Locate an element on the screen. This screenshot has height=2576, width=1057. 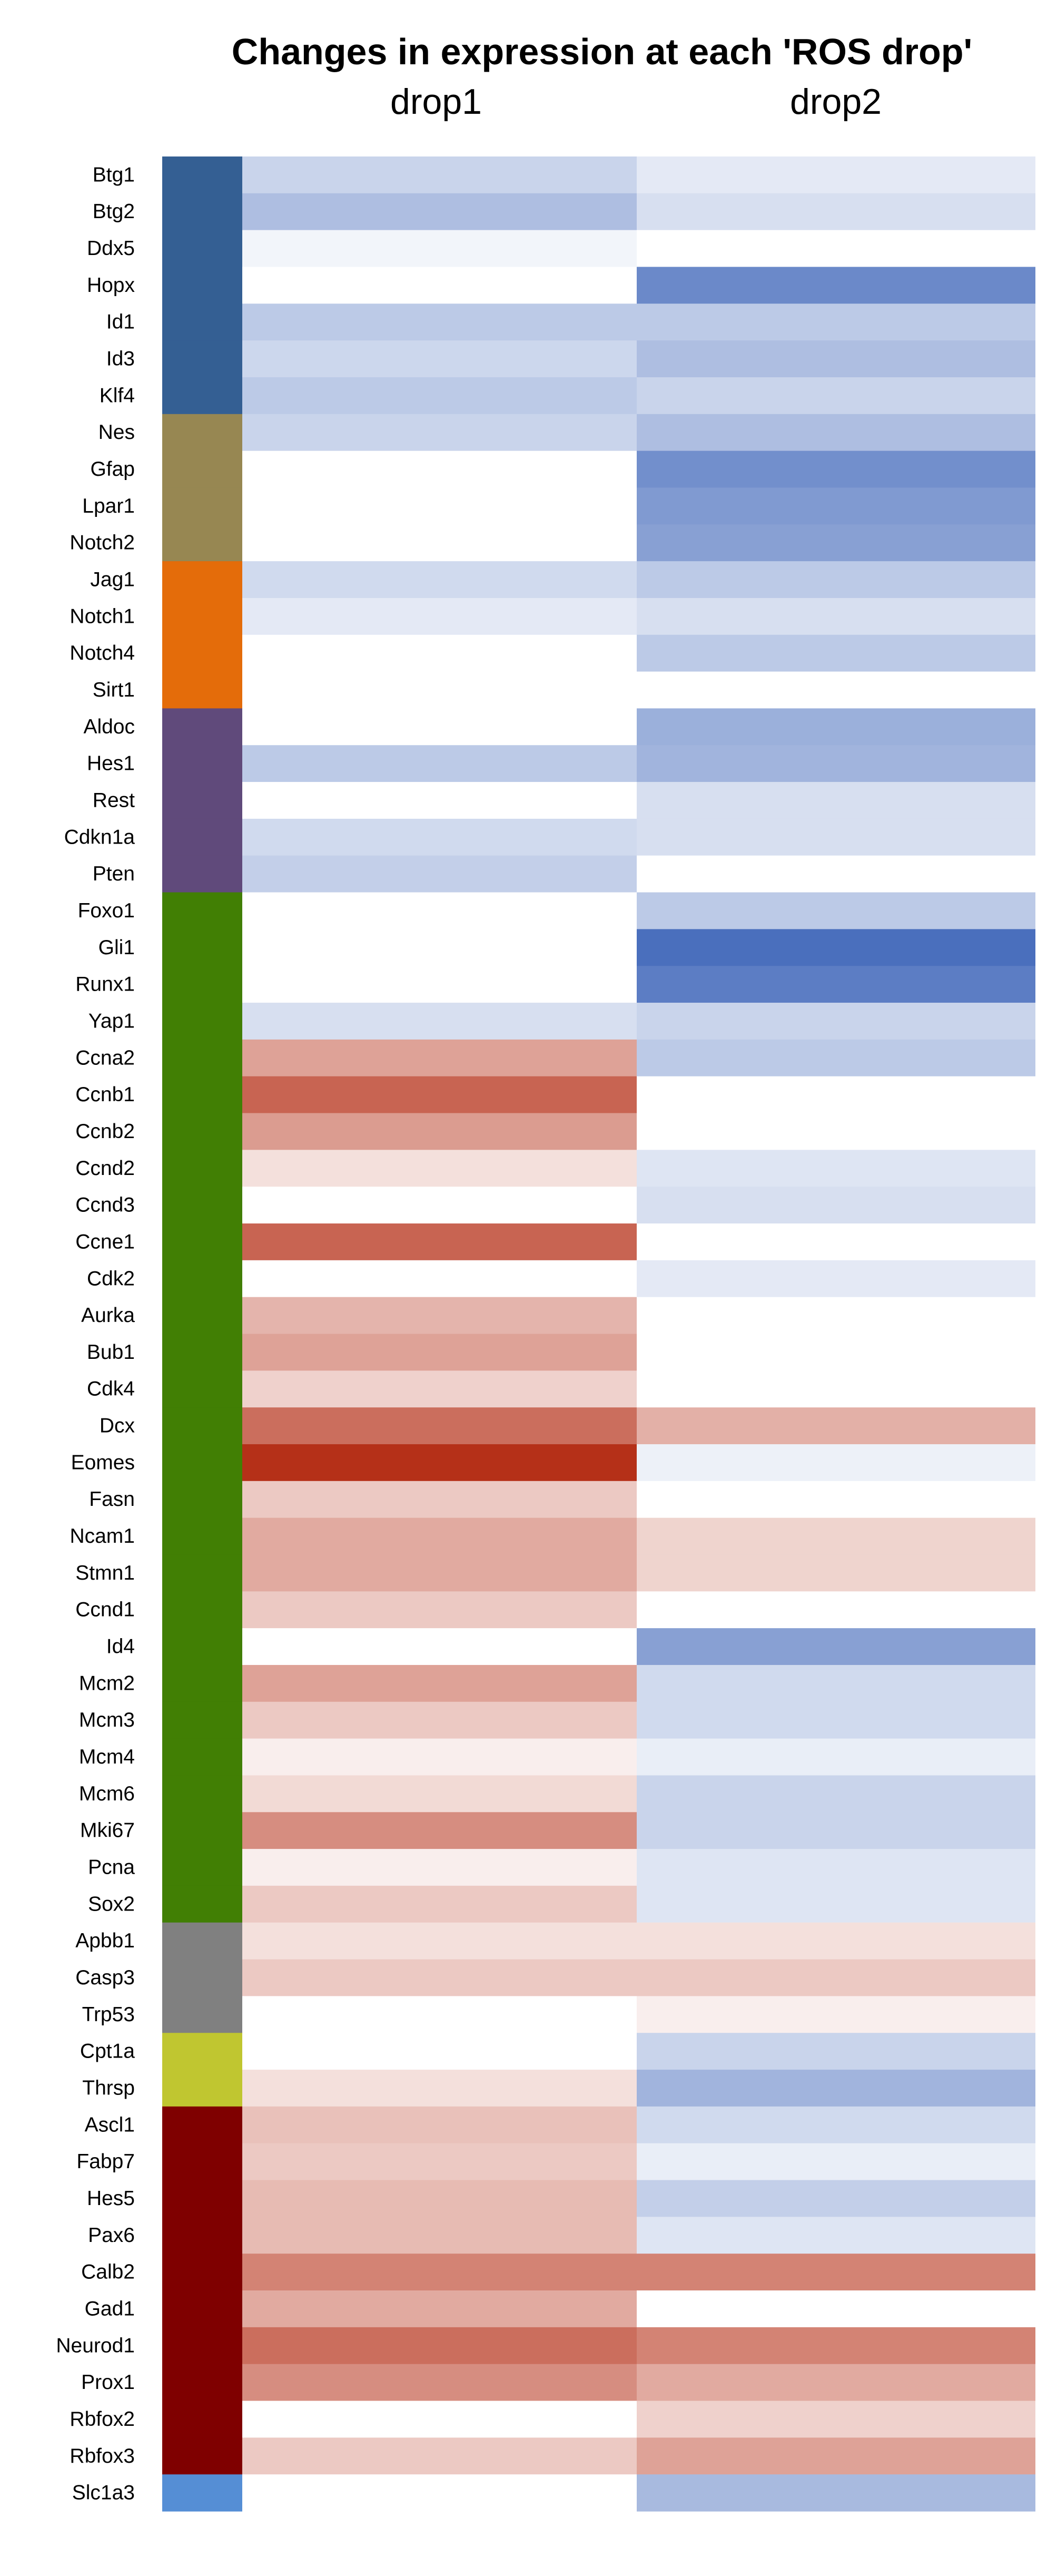
cell-calb2-drop1 is located at coordinates (439, 2272).